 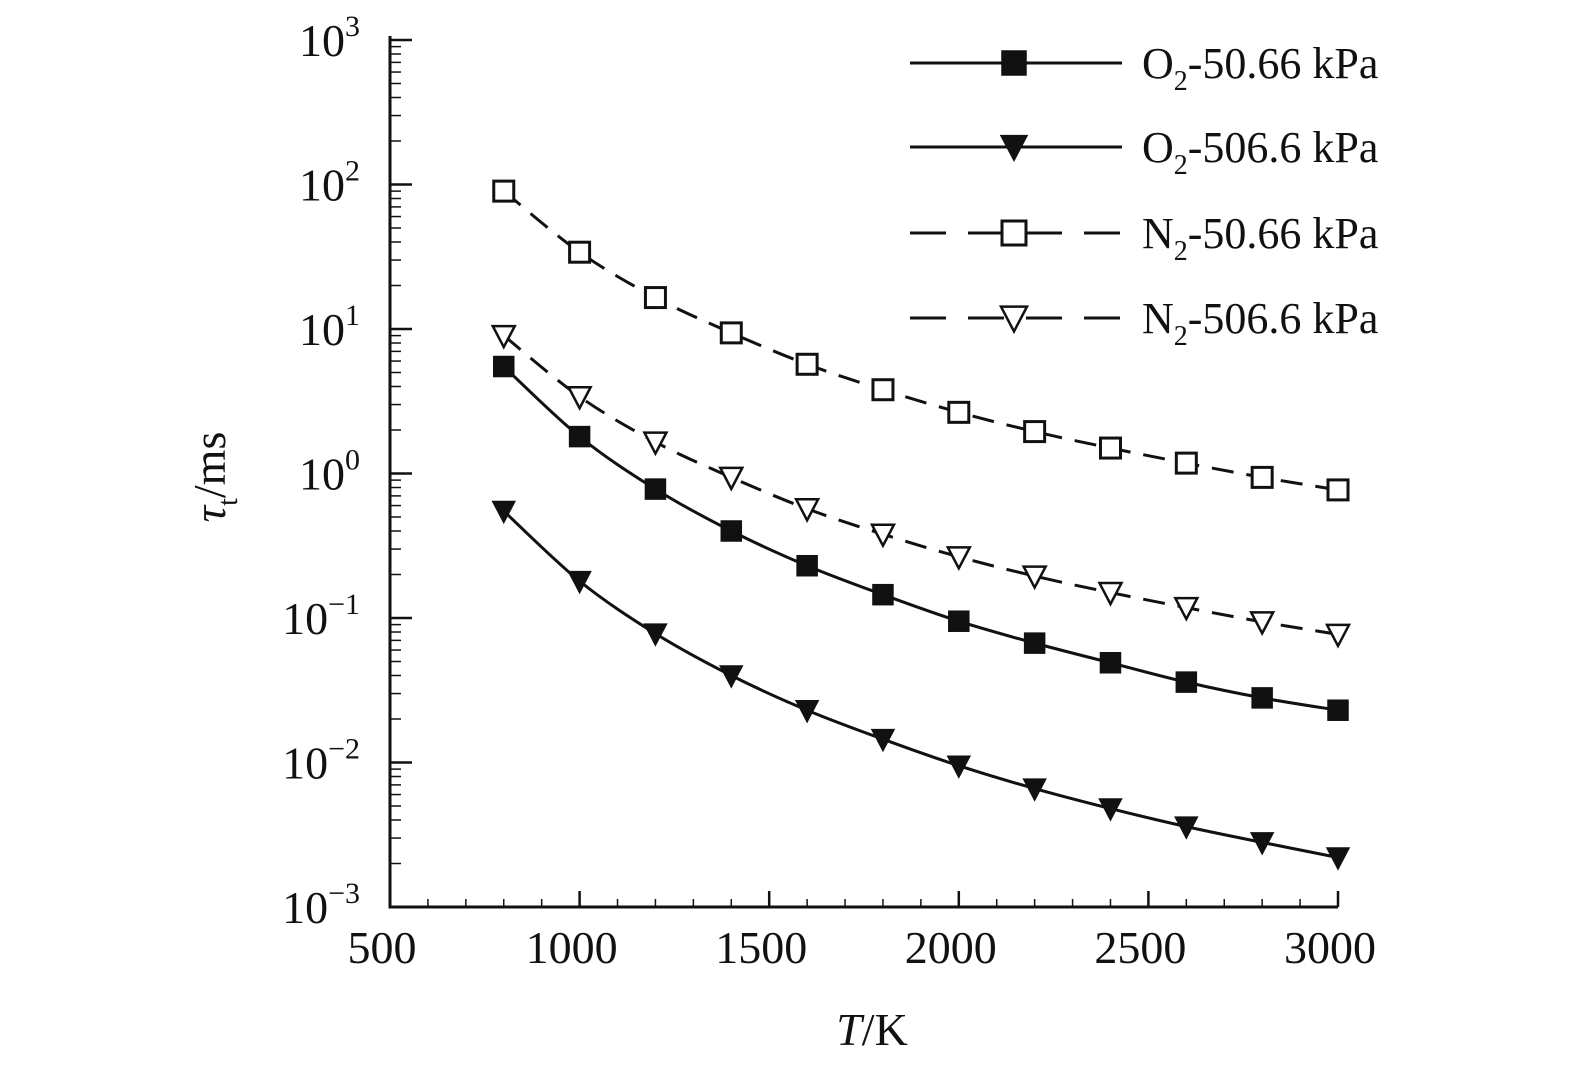 I want to click on legend-item: N2-50.66 kPa, so click(x=1144, y=238).